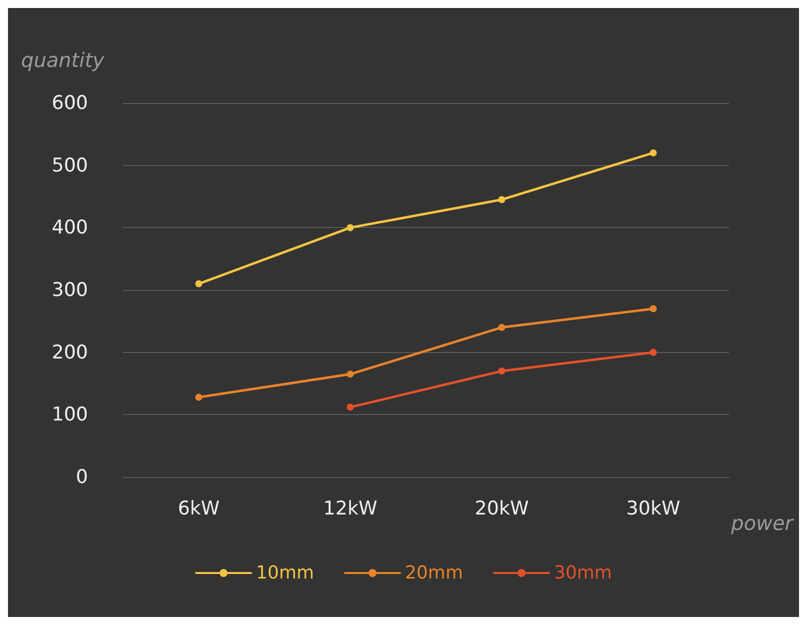 Image resolution: width=807 pixels, height=625 pixels. Describe the element at coordinates (350, 509) in the screenshot. I see `x-tick-label: 12kW` at that location.